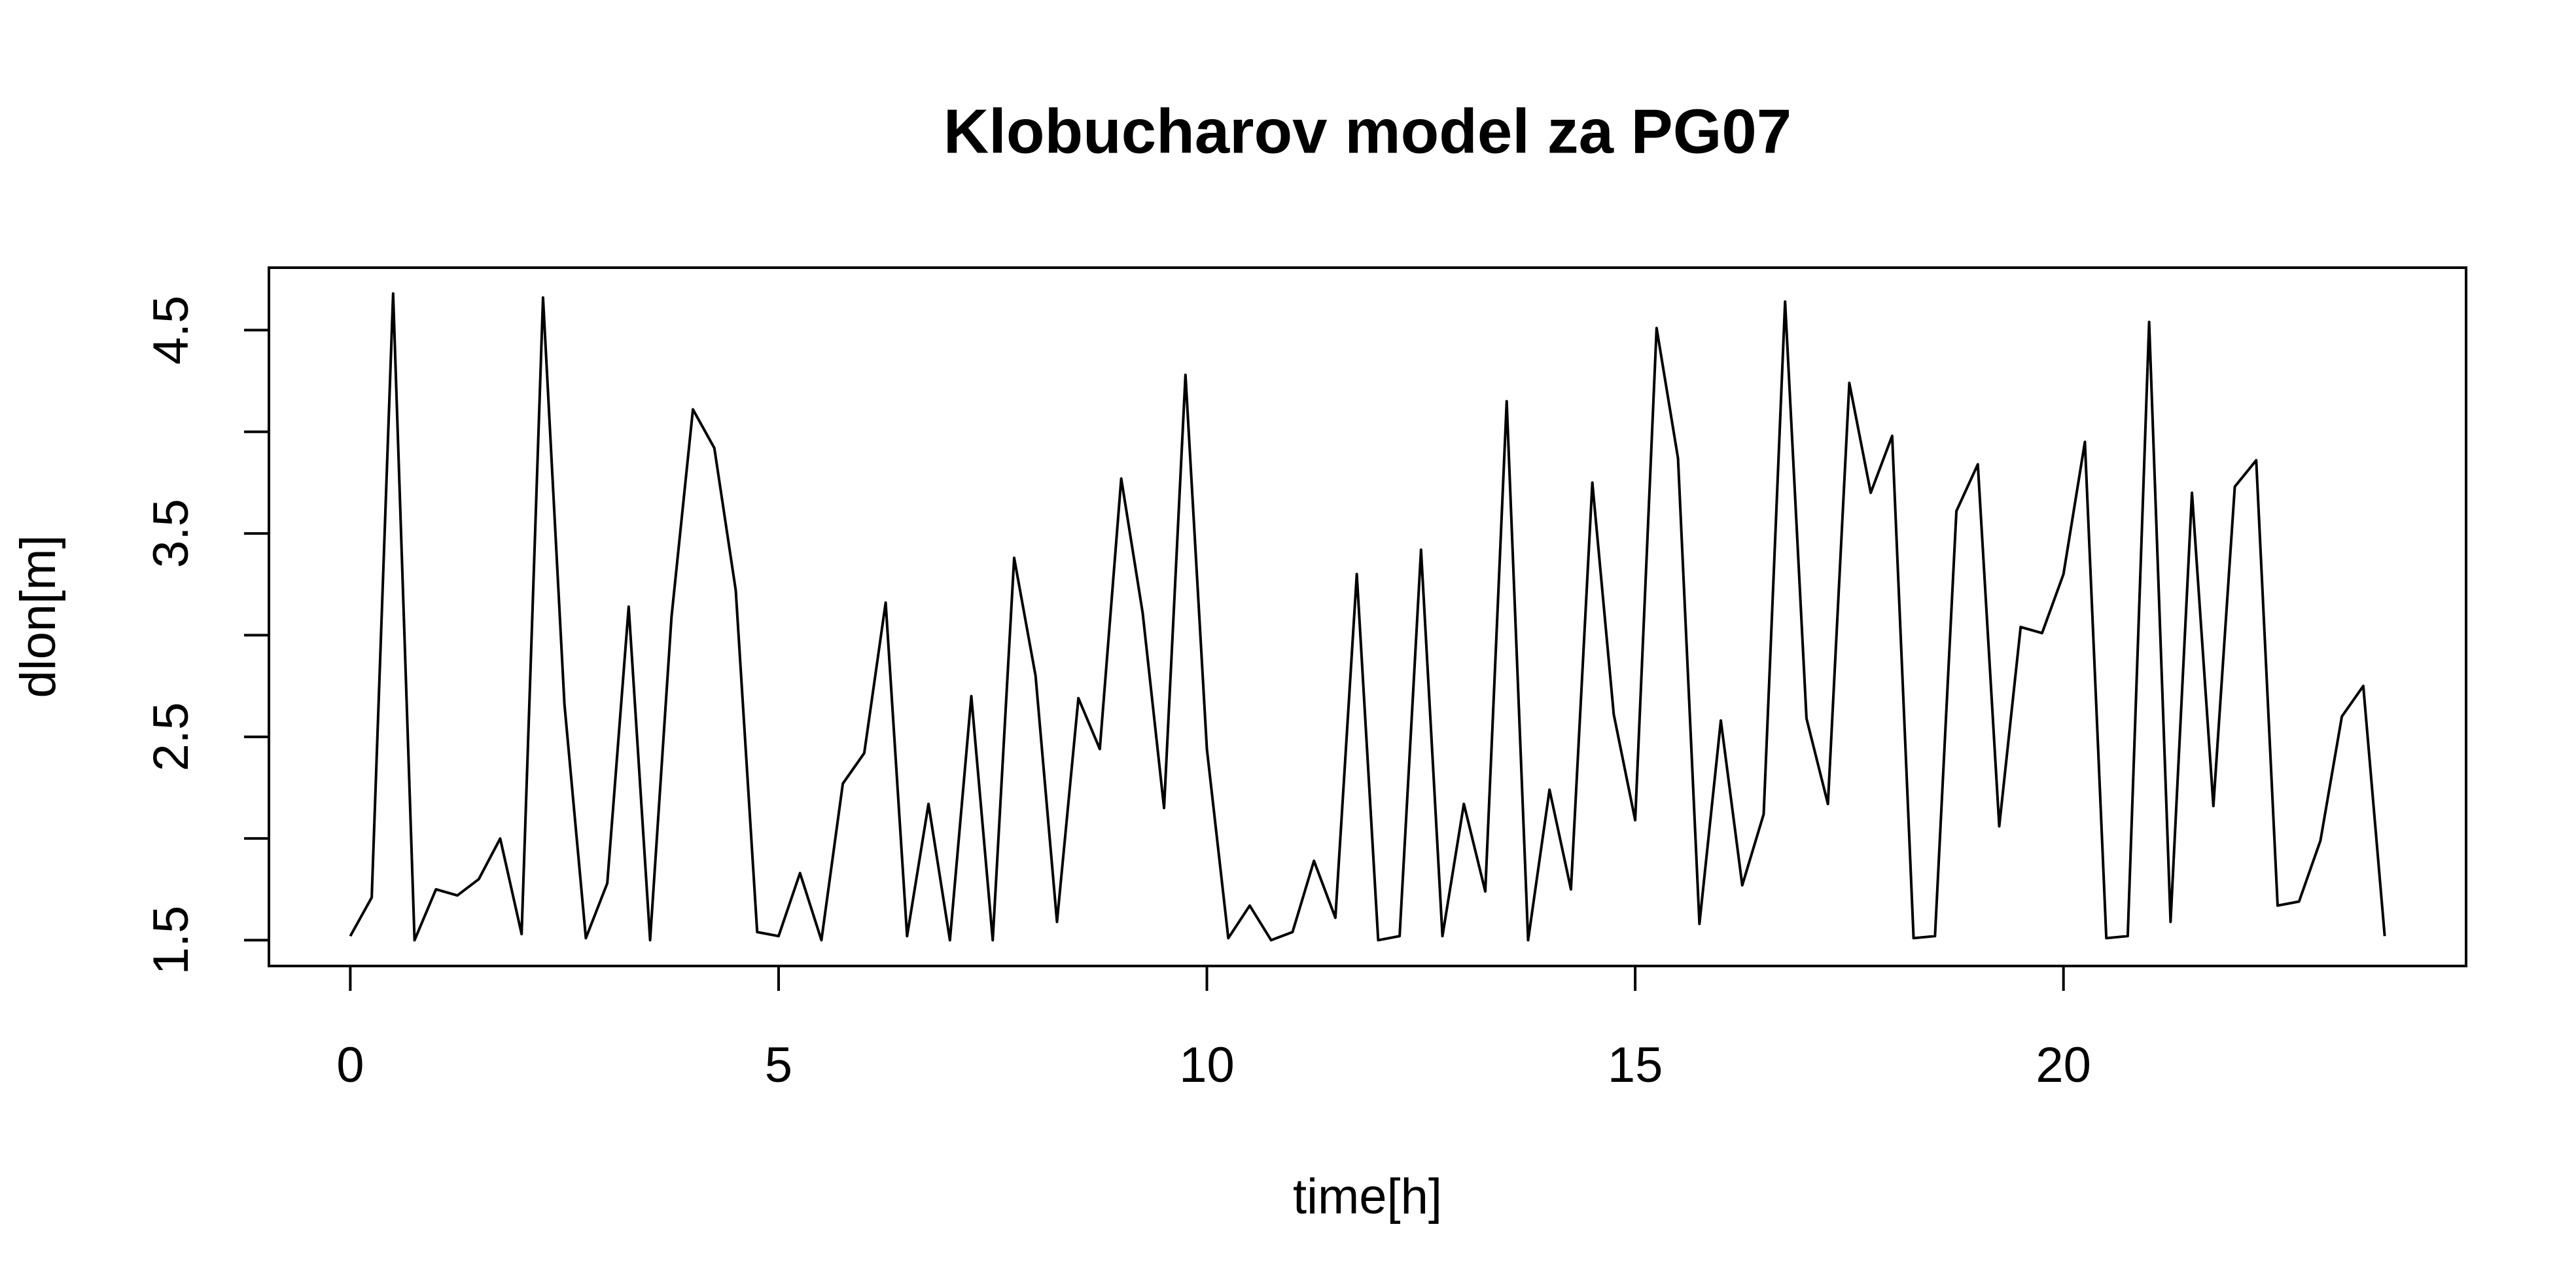  I want to click on x-tick-label: 10, so click(1207, 1065).